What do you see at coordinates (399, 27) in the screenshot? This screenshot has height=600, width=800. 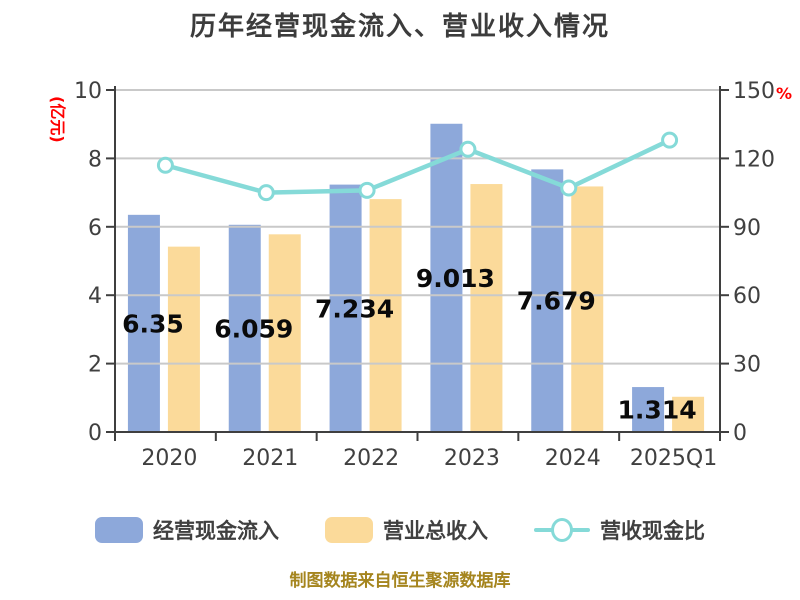 I see `chart-title: 历年经营现金流入、营业收入情况` at bounding box center [399, 27].